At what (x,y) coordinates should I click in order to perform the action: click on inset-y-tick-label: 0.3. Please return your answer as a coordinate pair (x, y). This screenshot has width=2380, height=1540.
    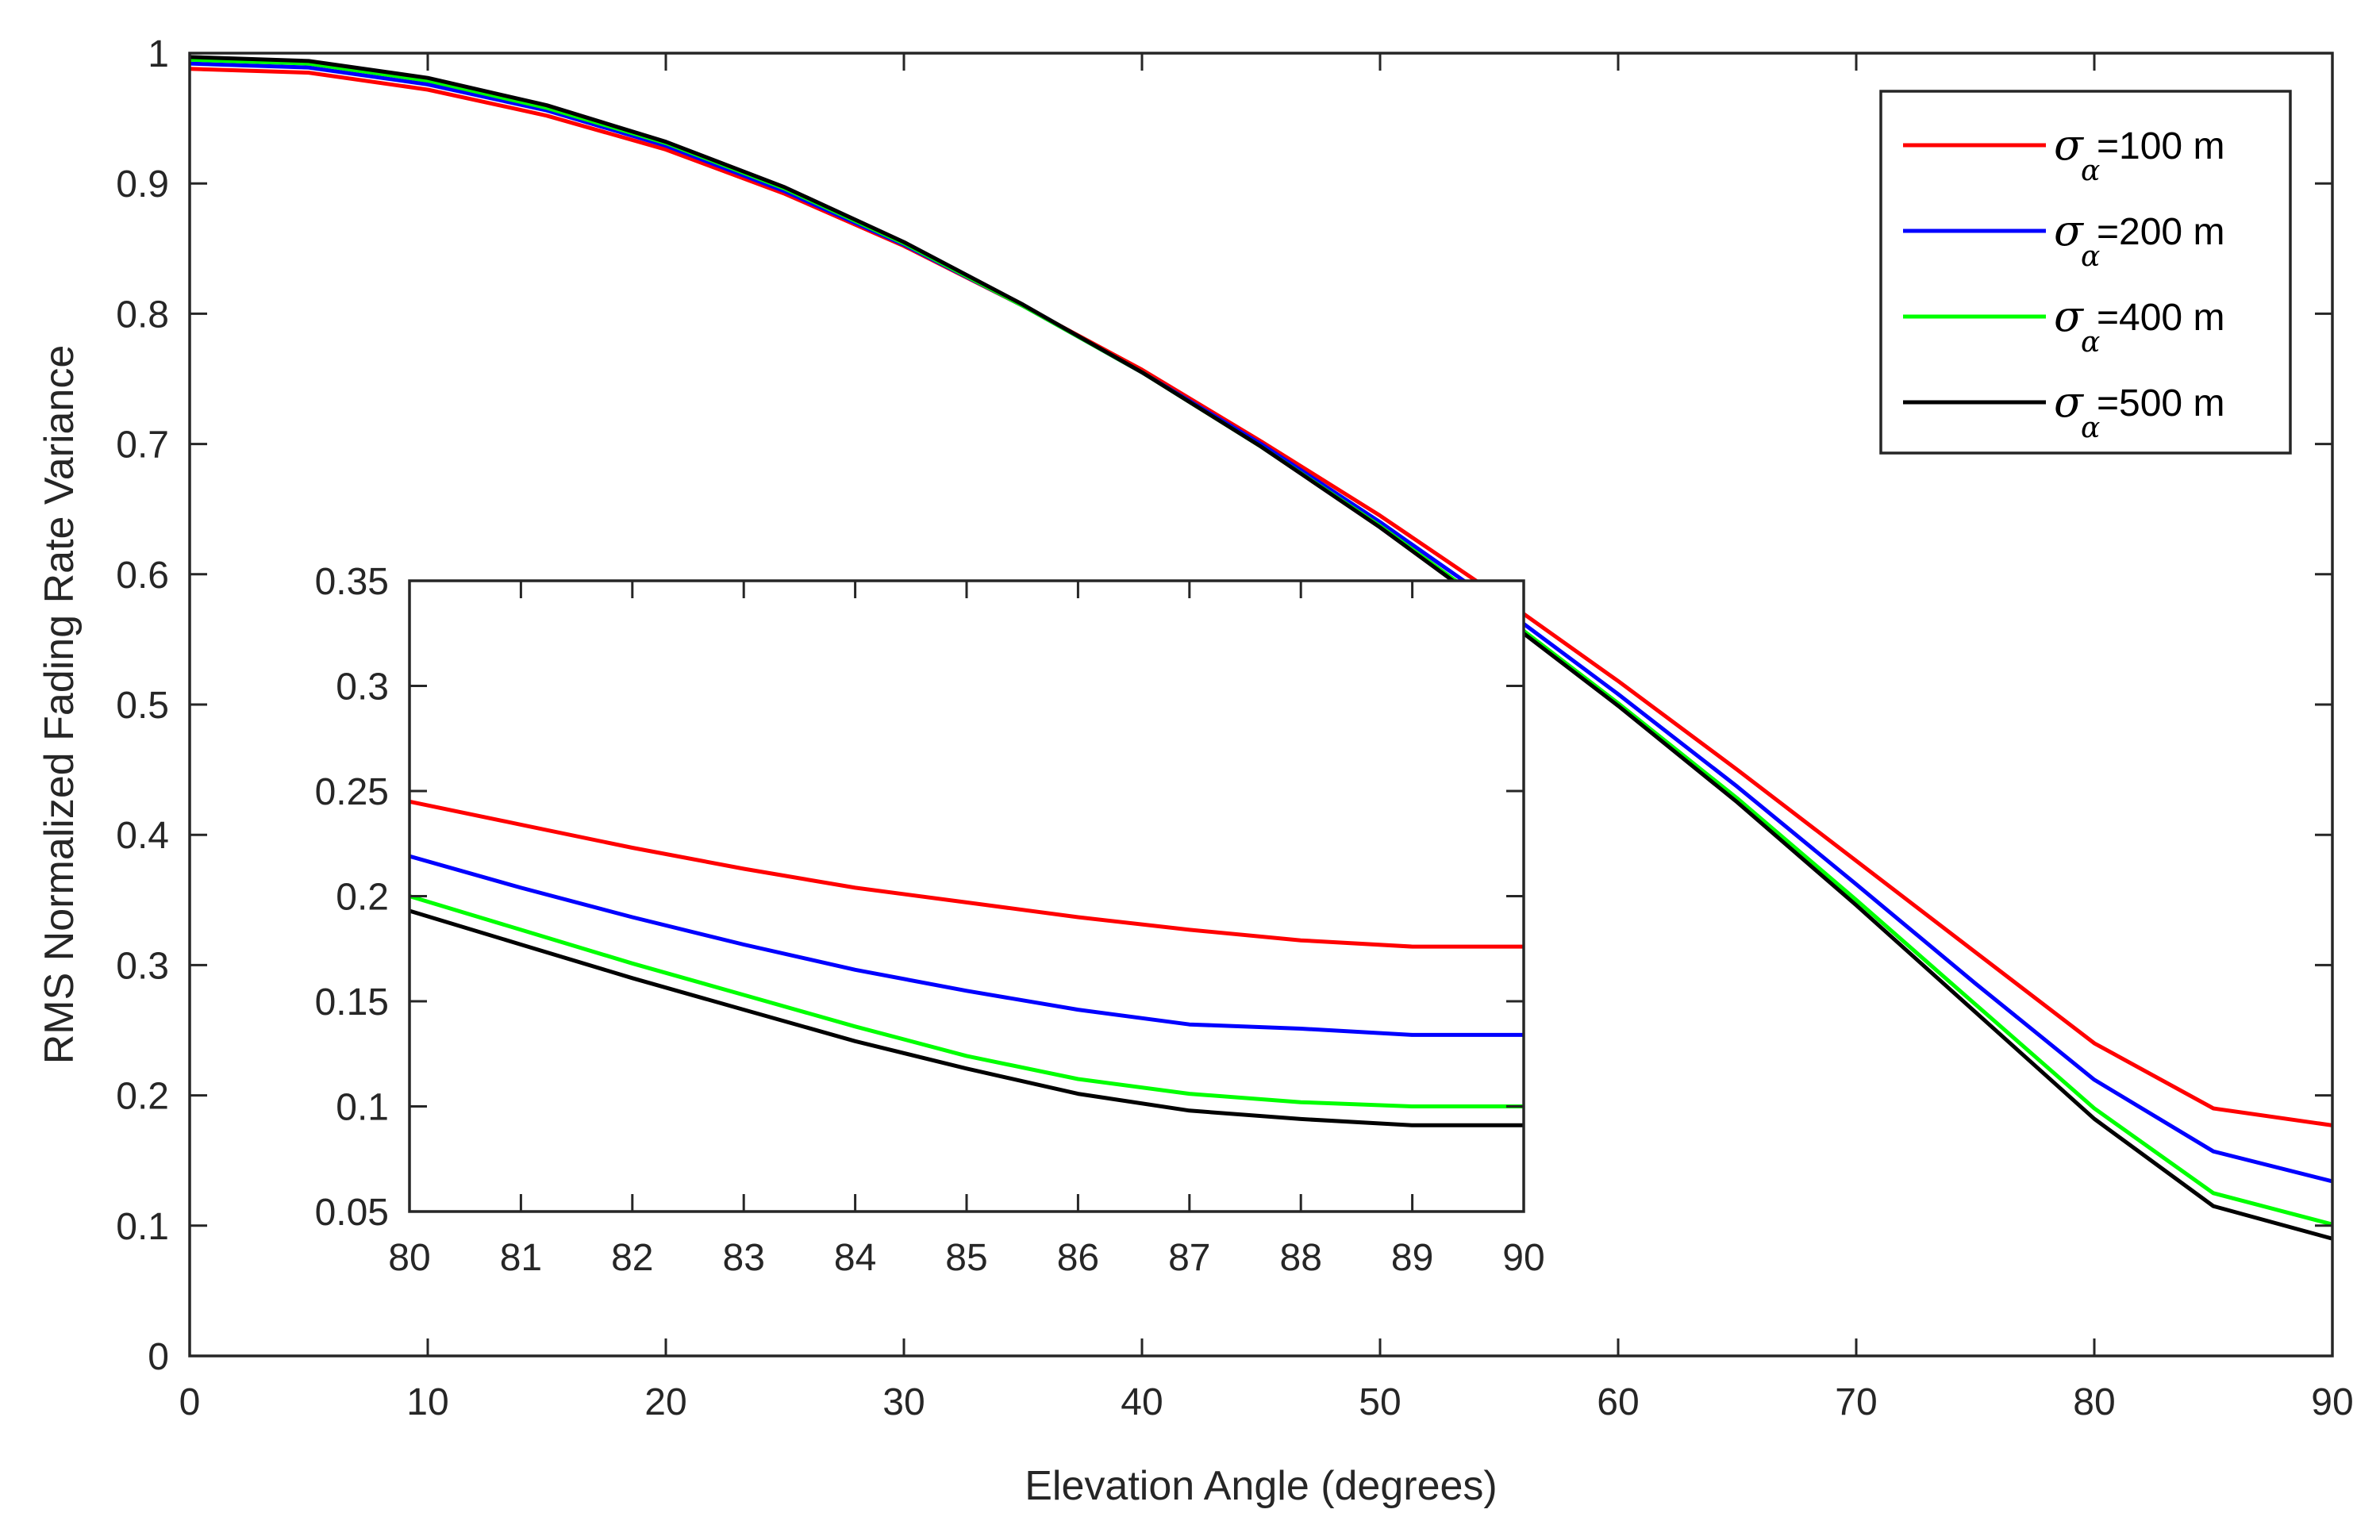
    Looking at the image, I should click on (362, 687).